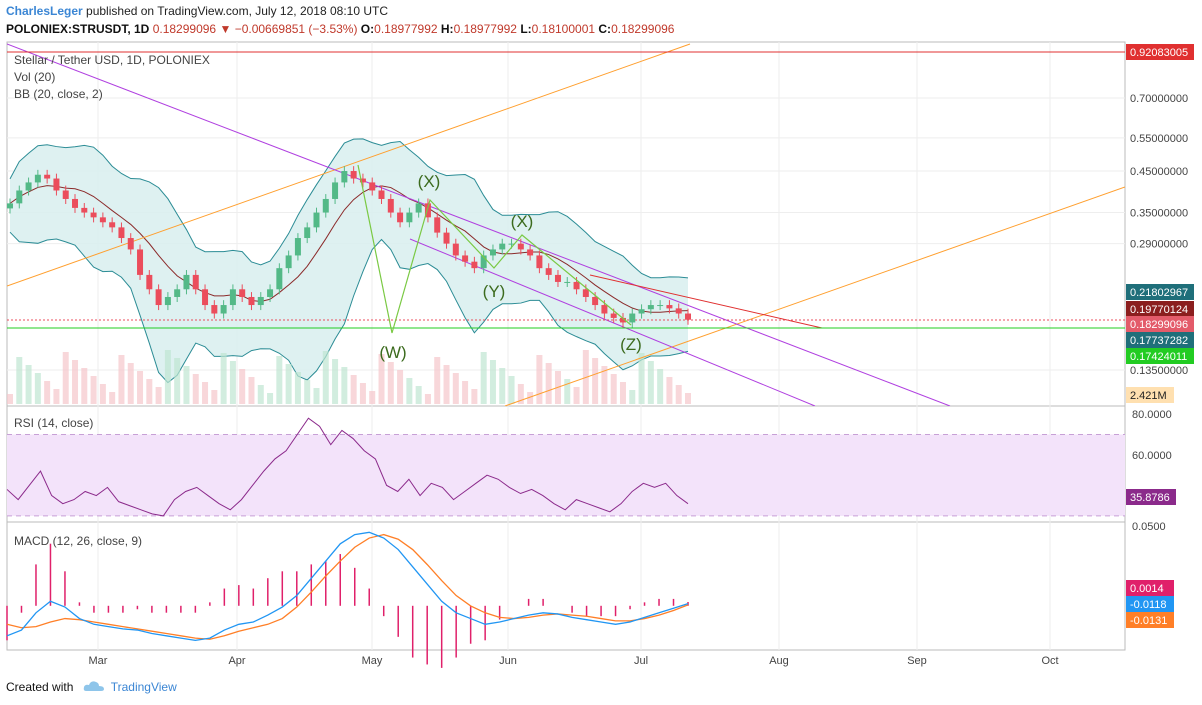  What do you see at coordinates (112, 60) in the screenshot?
I see `main-pane-title: Stellar / Tether USD, 1D, POLONIEX` at bounding box center [112, 60].